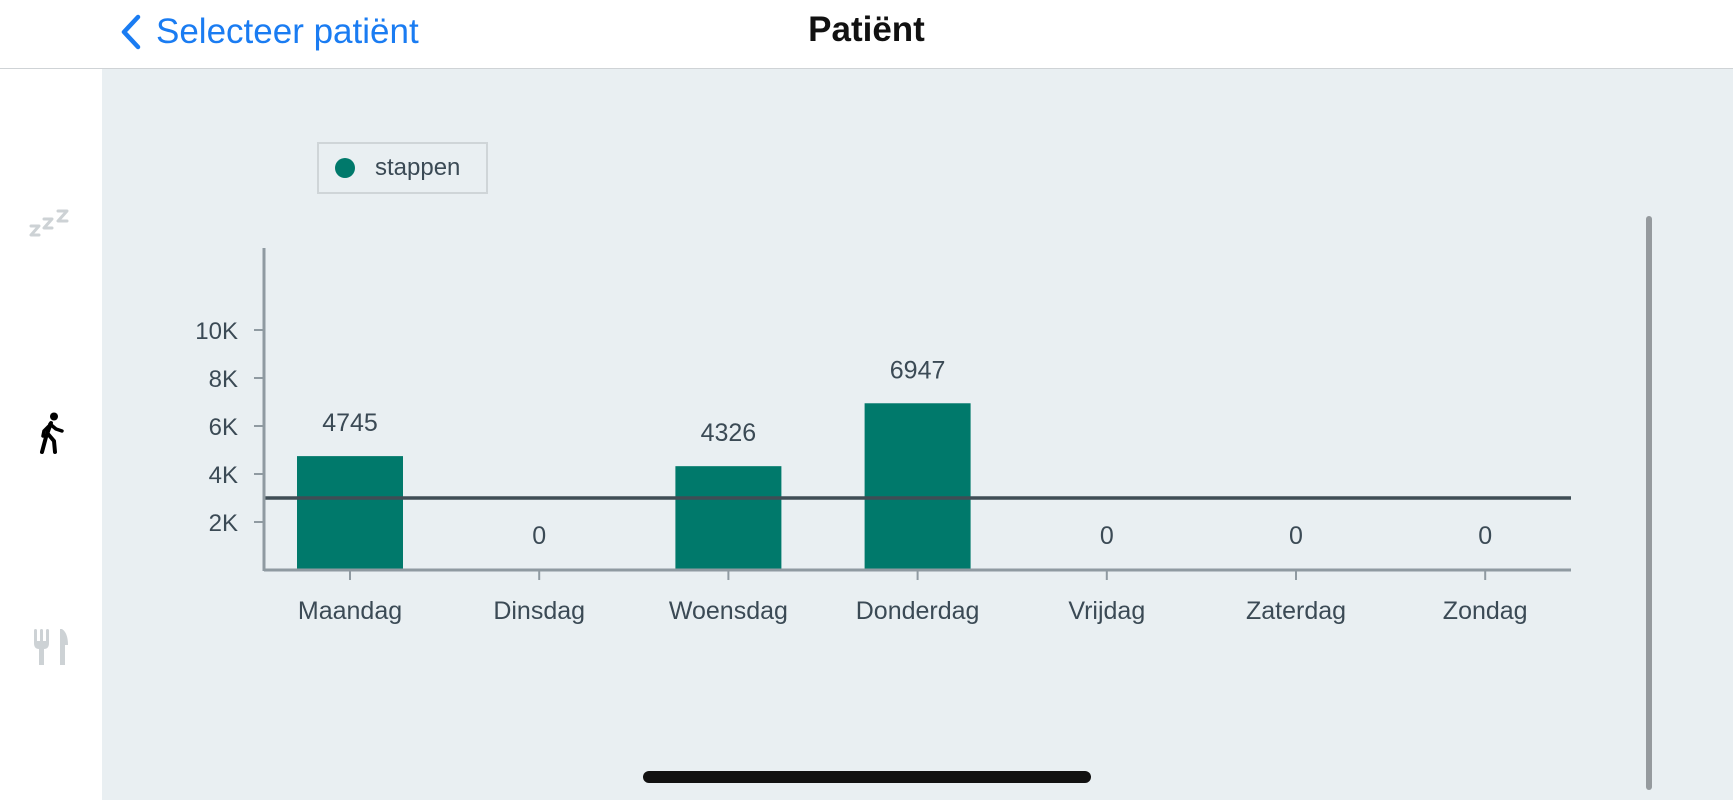  I want to click on x-tick-label: Donderdag, so click(918, 611).